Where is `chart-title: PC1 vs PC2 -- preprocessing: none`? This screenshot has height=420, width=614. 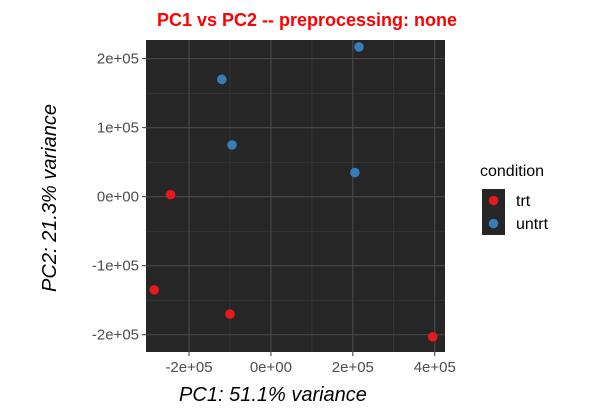 chart-title: PC1 vs PC2 -- preprocessing: none is located at coordinates (307, 20).